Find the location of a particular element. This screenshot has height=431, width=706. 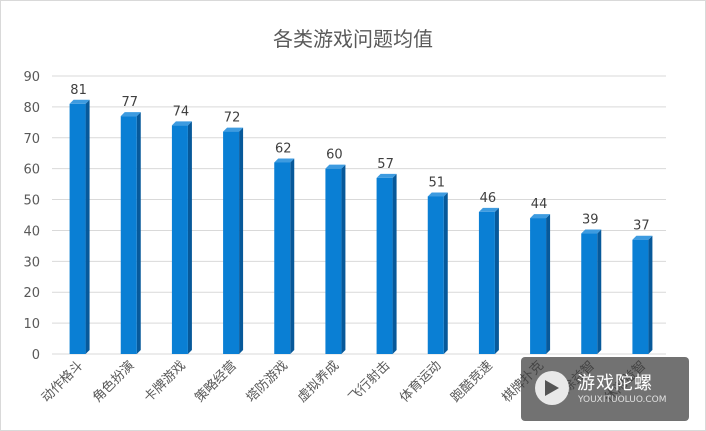

x-category-label: 飞行射击 is located at coordinates (369, 382).